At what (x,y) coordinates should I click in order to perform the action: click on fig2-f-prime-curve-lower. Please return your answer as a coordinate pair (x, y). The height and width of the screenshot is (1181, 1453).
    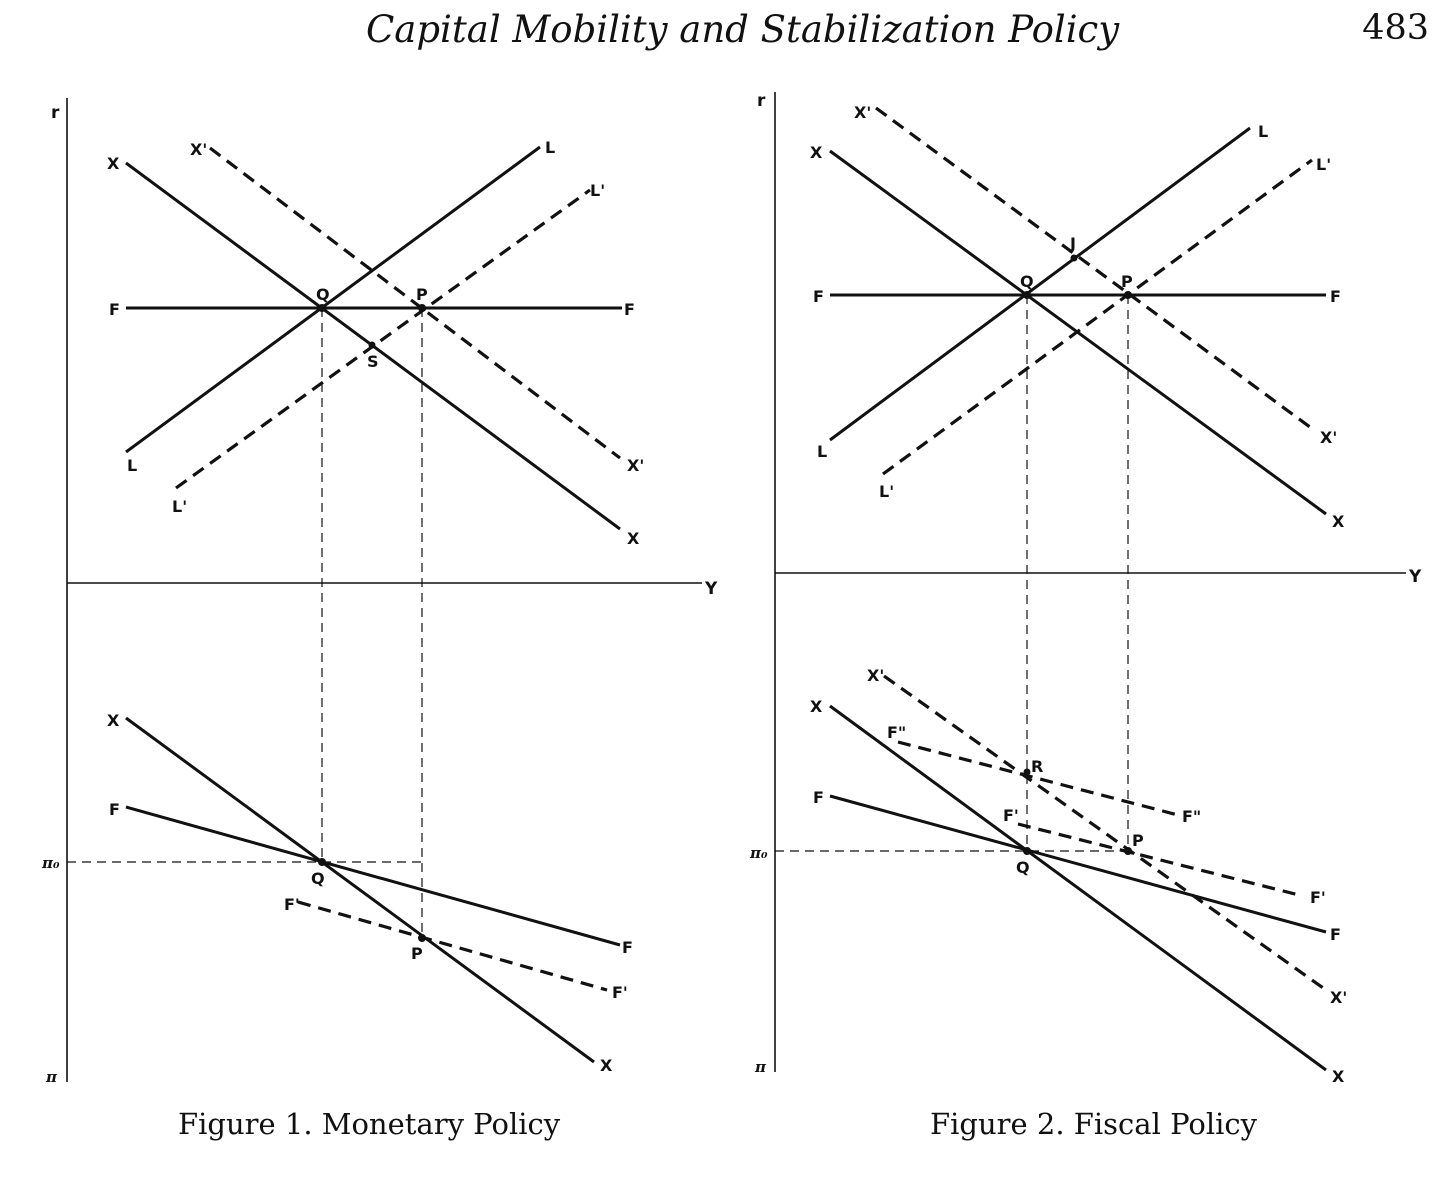
    Looking at the image, I should click on (1160, 860).